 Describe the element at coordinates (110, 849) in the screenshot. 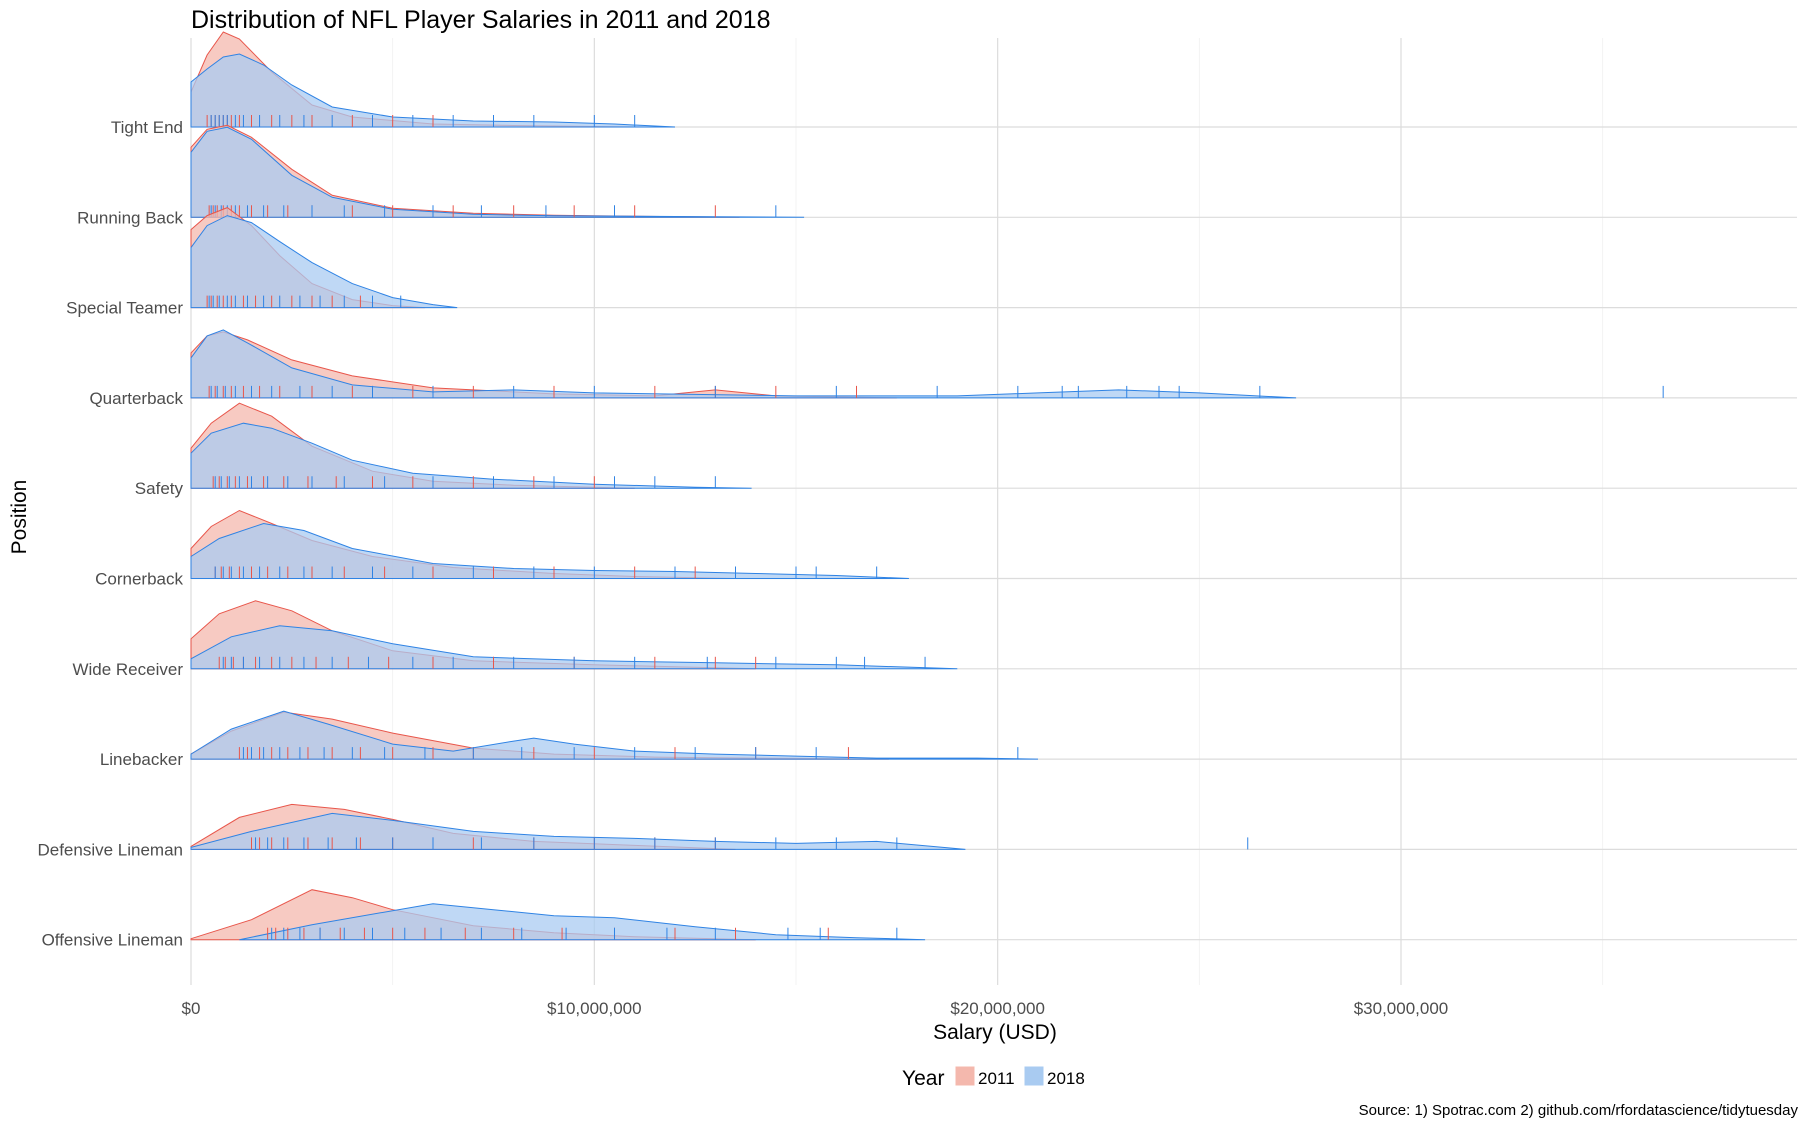

I see `y-tick-label: Defensive Lineman` at that location.